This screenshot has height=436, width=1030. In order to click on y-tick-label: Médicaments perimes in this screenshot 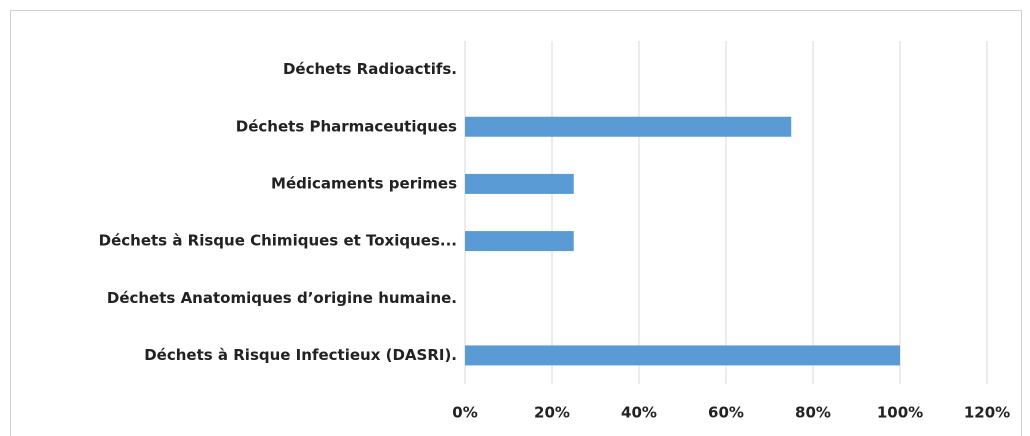, I will do `click(364, 183)`.